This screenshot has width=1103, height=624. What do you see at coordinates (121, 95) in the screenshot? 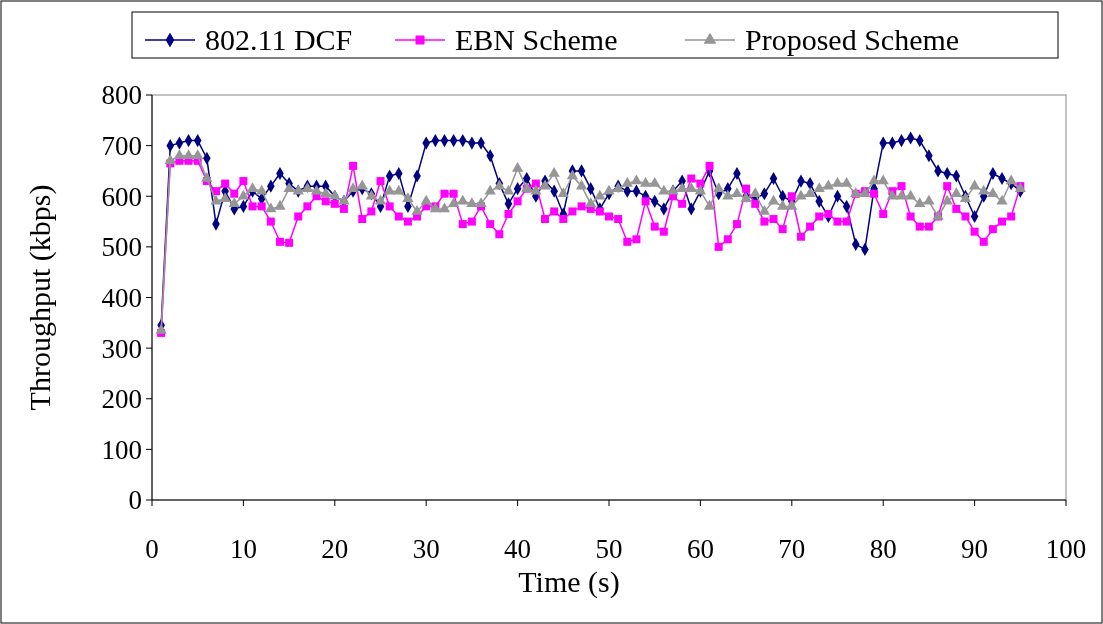
I see `y-tick-label: 800` at bounding box center [121, 95].